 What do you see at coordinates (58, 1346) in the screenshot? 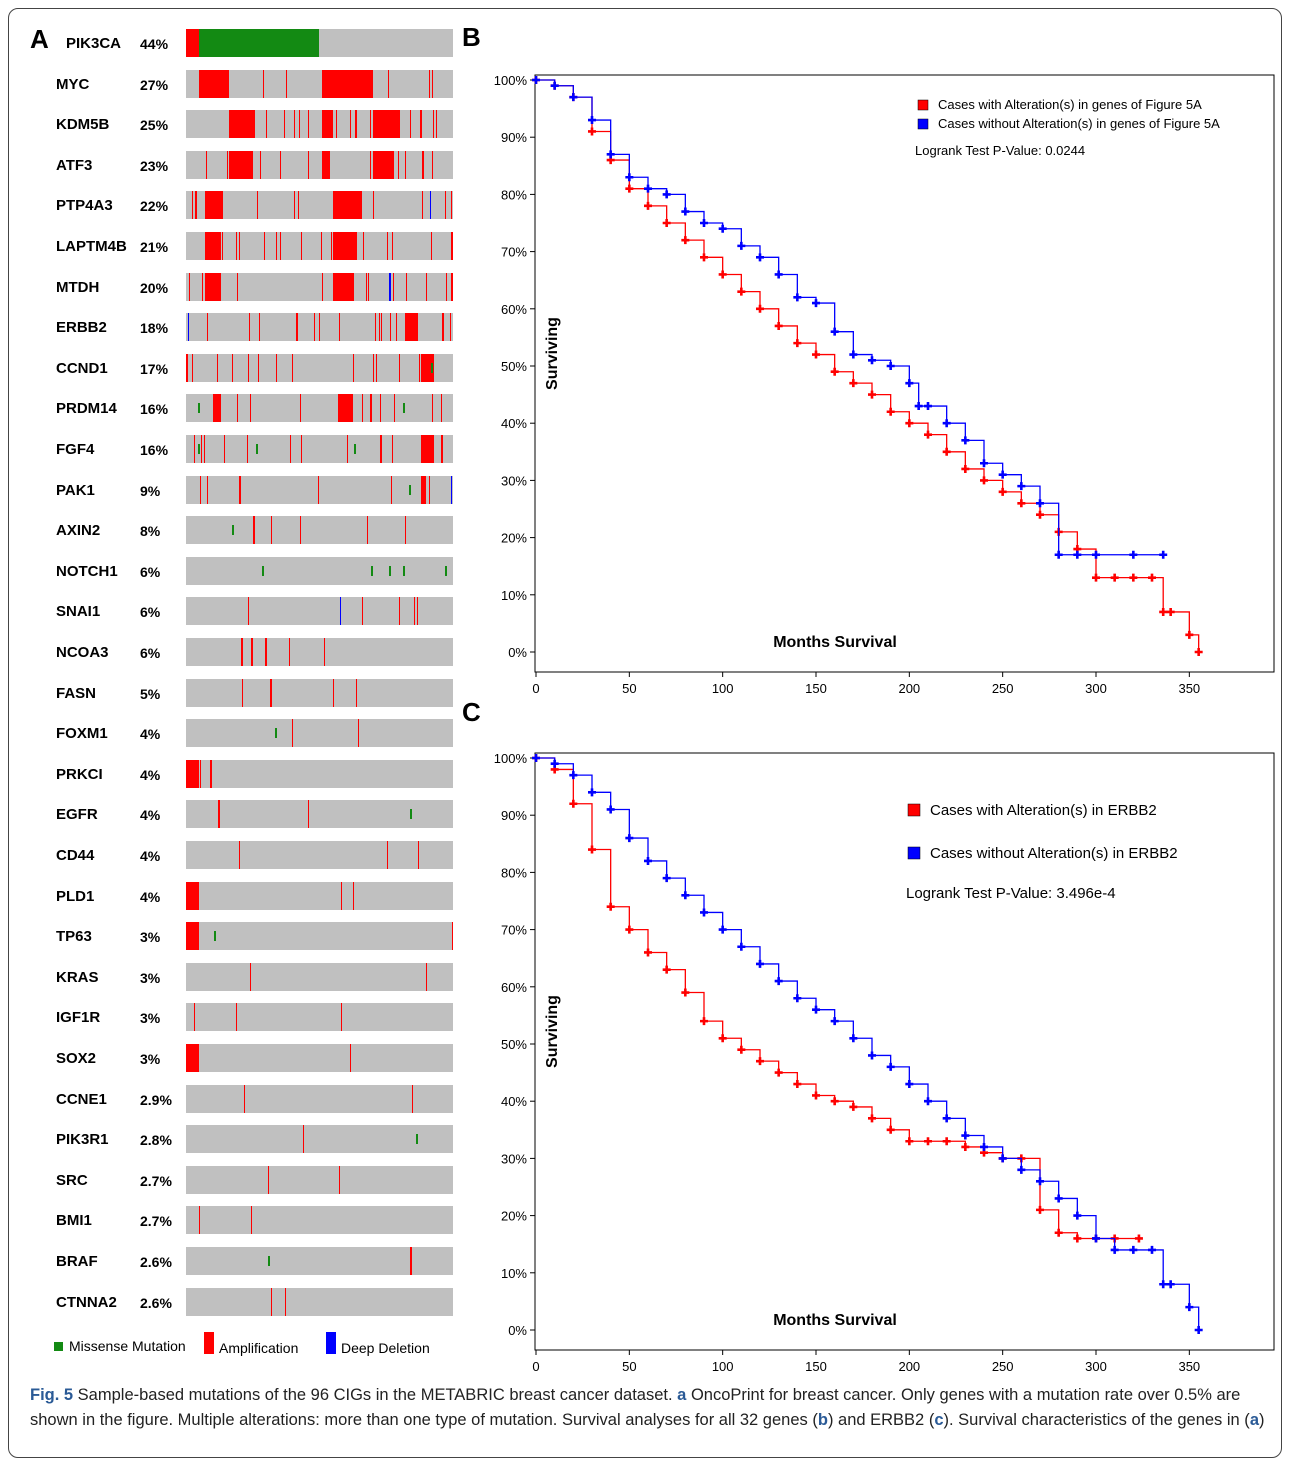
I see `missense-swatch` at bounding box center [58, 1346].